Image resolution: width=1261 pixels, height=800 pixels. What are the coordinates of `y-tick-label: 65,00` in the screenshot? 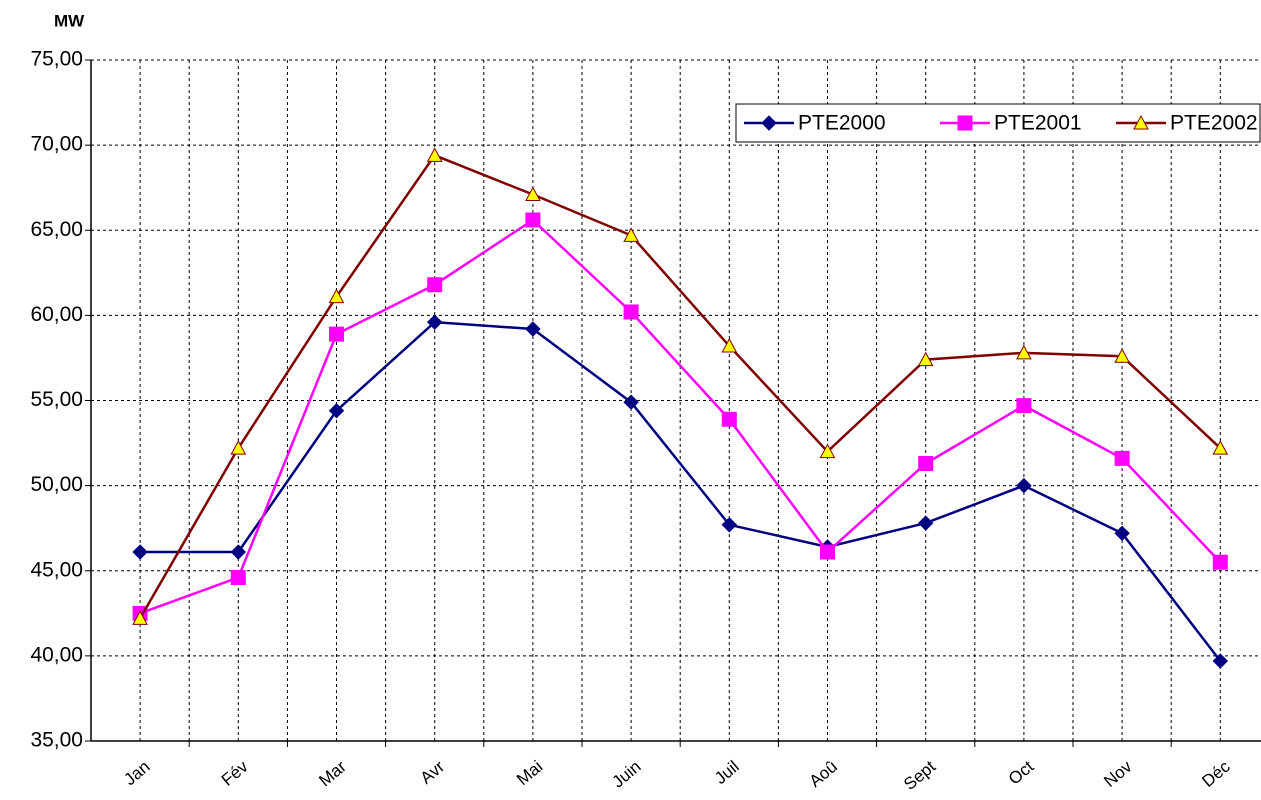 It's located at (56, 229).